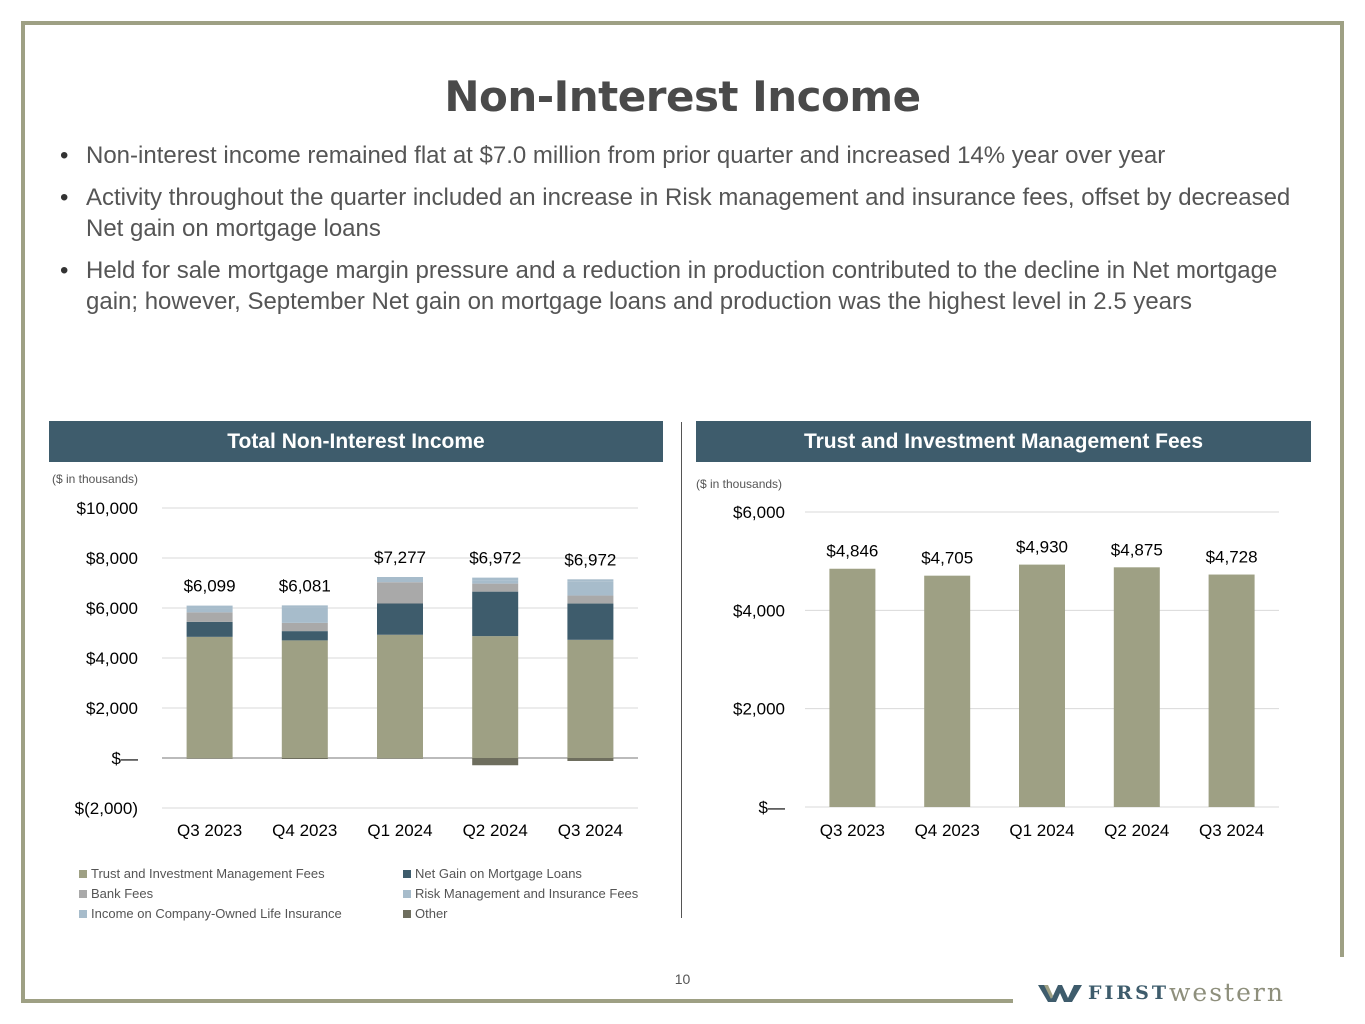  I want to click on value-label: $4,846, so click(852, 551).